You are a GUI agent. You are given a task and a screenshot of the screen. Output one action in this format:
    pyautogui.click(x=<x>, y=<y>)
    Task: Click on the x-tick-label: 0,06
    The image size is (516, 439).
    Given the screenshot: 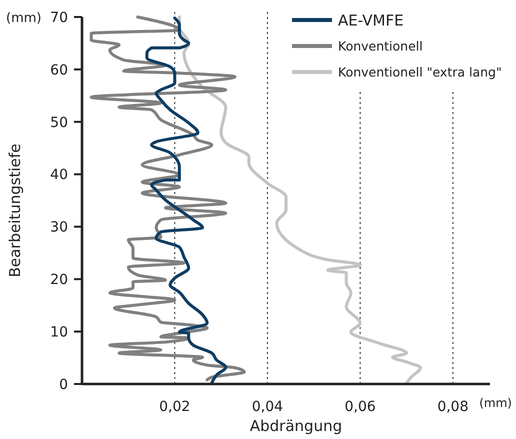 What is the action you would take?
    pyautogui.click(x=360, y=407)
    